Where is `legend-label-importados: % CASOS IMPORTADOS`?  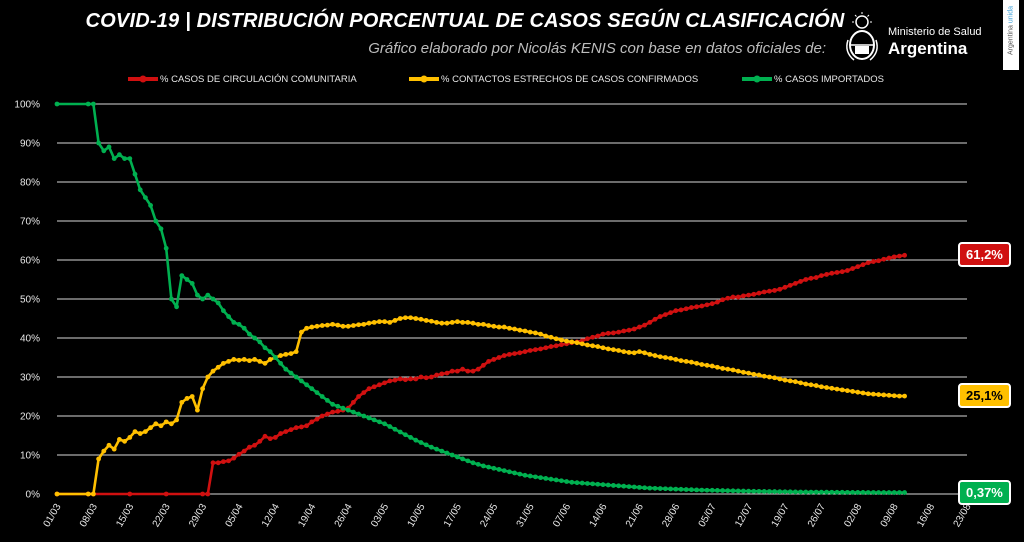 legend-label-importados: % CASOS IMPORTADOS is located at coordinates (829, 79).